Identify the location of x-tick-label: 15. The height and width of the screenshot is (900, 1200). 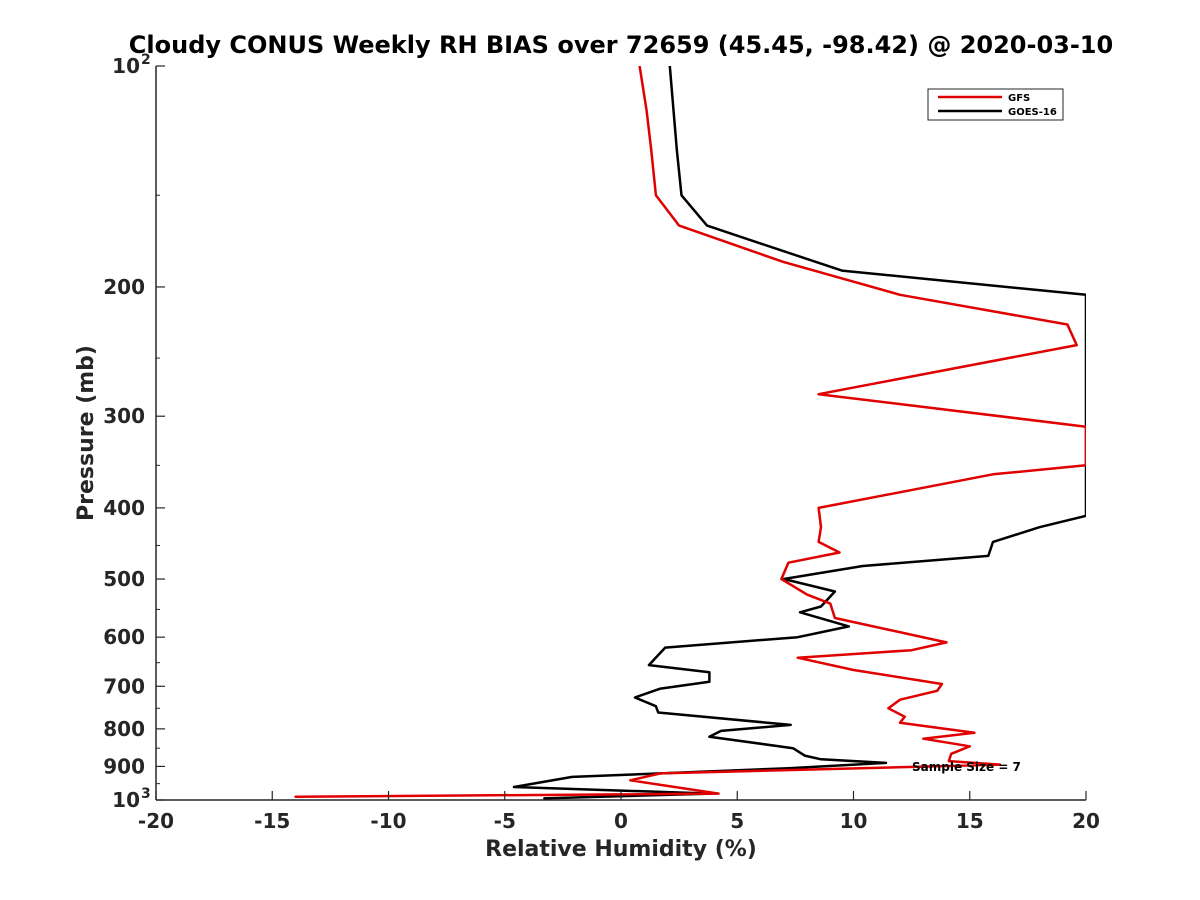
(970, 821).